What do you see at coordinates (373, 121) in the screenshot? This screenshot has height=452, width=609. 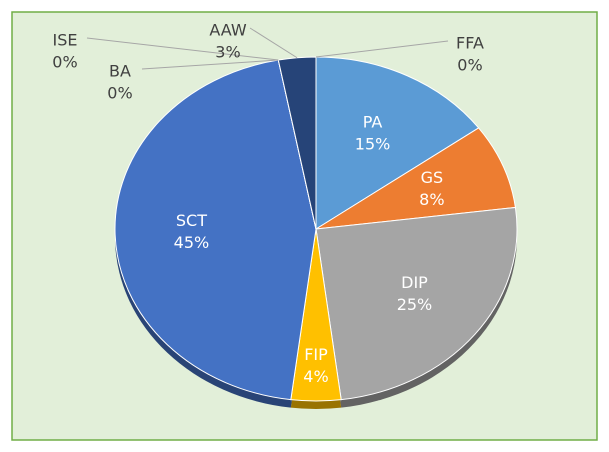 I see `slice-label: PA` at bounding box center [373, 121].